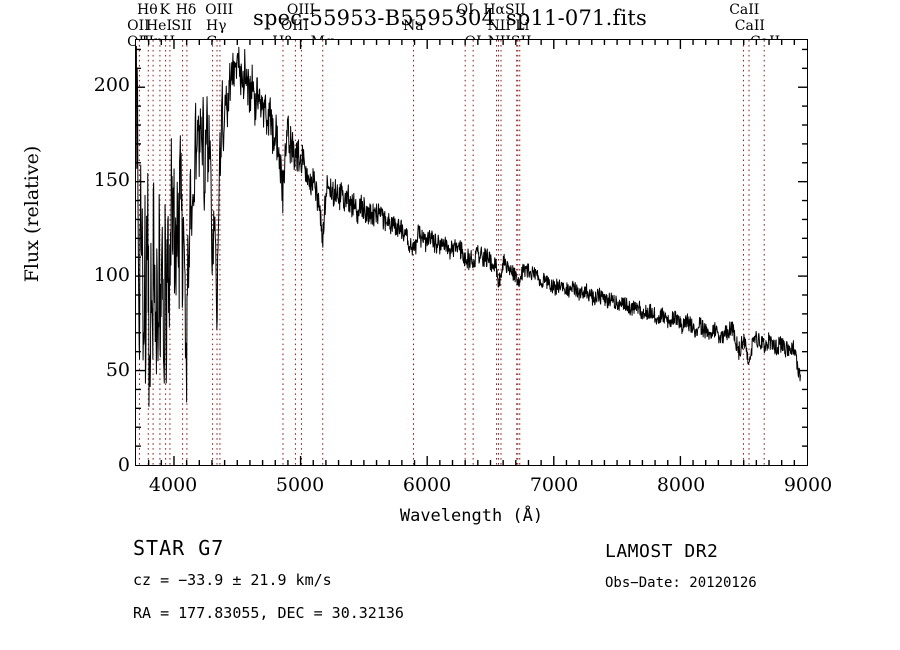 The width and height of the screenshot is (900, 650). What do you see at coordinates (216, 26) in the screenshot?
I see `spectral-line-label: Hγ` at bounding box center [216, 26].